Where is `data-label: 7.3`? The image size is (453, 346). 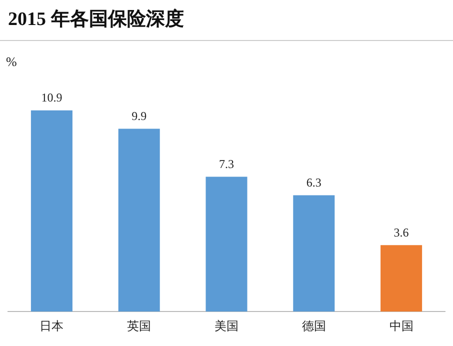
data-label: 7.3 is located at coordinates (226, 163).